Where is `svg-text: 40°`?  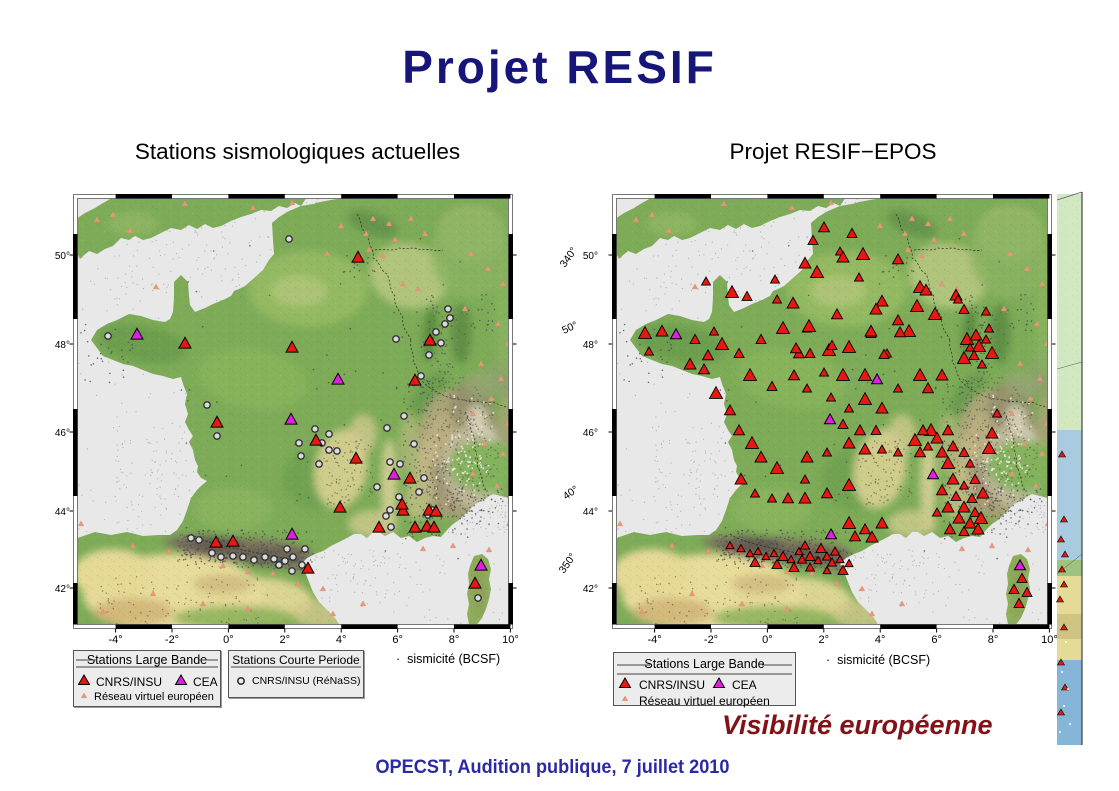 svg-text: 40° is located at coordinates (571, 493).